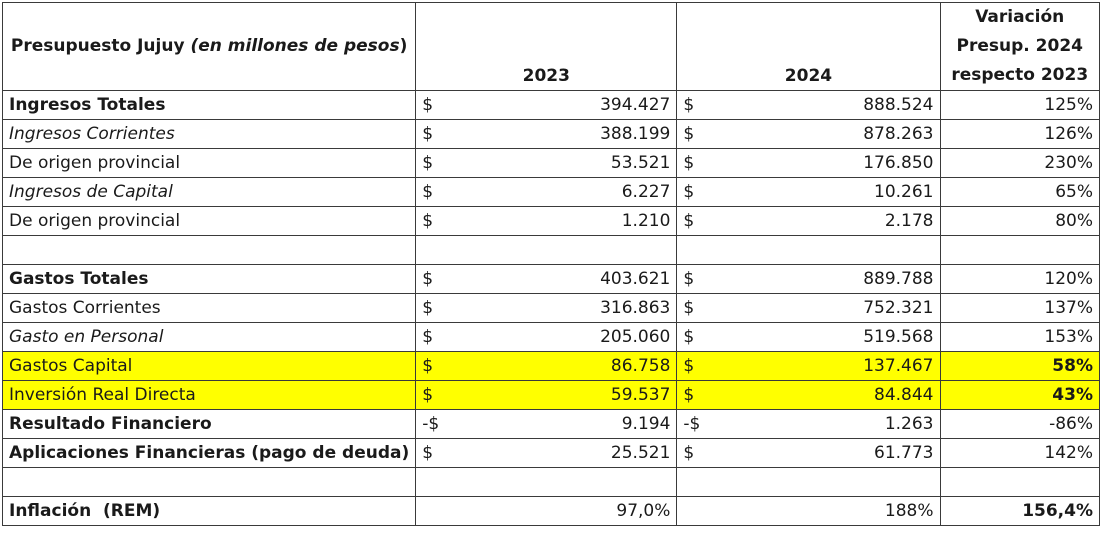 This screenshot has height=550, width=1100. What do you see at coordinates (1019, 134) in the screenshot?
I see `variation-value: 126%` at bounding box center [1019, 134].